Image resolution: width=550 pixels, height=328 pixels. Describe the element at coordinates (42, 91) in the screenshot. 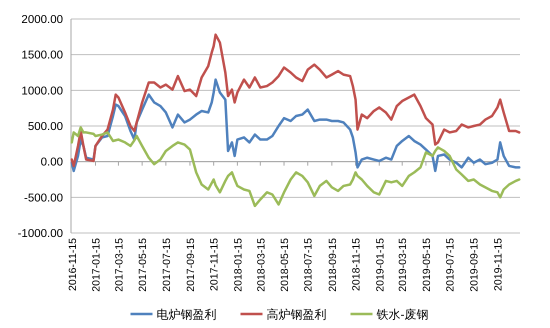

I see `y-tick-label: 1000.00` at that location.